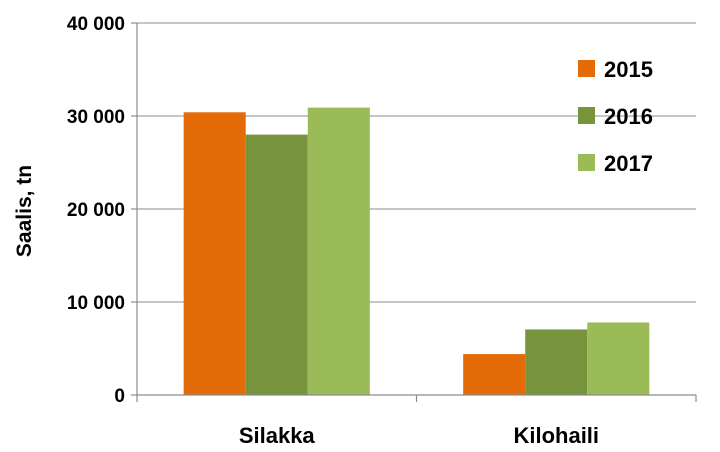 The width and height of the screenshot is (720, 452). Describe the element at coordinates (628, 116) in the screenshot. I see `legend-label-2016: 2016` at that location.